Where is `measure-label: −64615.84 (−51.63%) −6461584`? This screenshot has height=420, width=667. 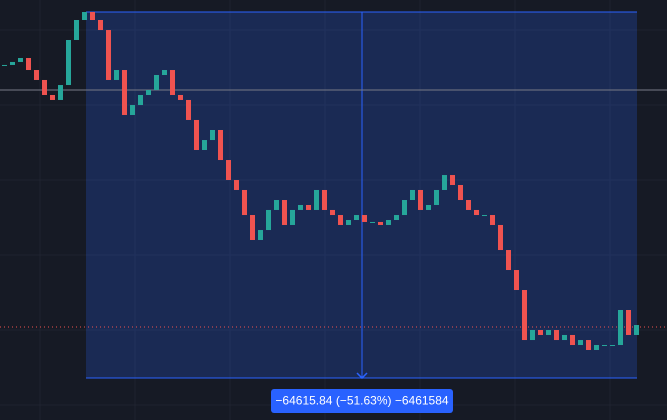
measure-label: −64615.84 (−51.63%) −6461584 is located at coordinates (361, 401).